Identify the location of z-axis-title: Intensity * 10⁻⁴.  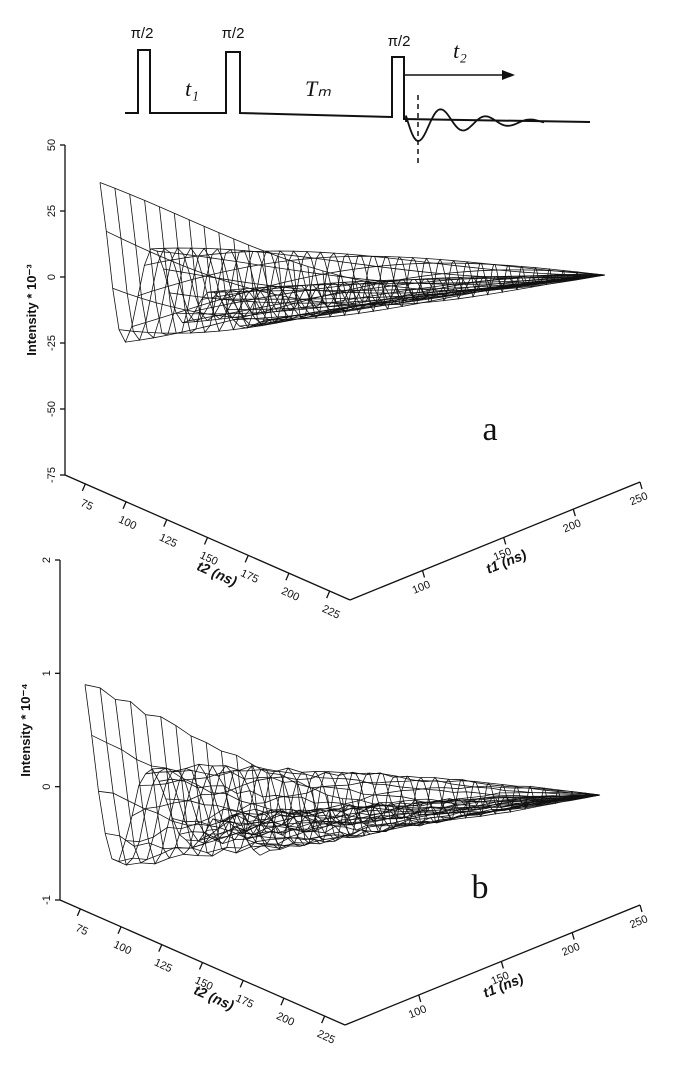
(25, 730).